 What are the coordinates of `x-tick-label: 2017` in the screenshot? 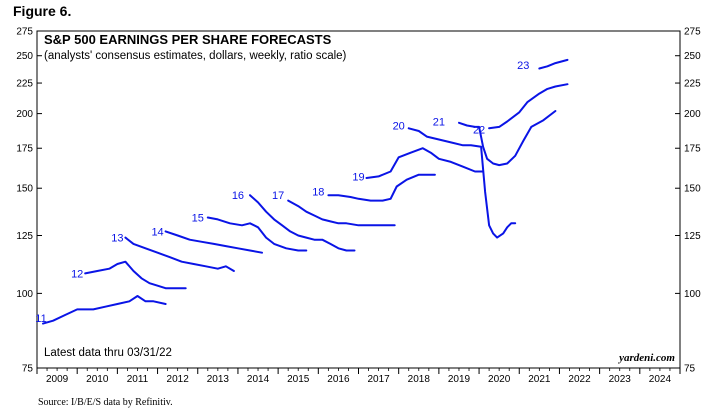 It's located at (378, 379).